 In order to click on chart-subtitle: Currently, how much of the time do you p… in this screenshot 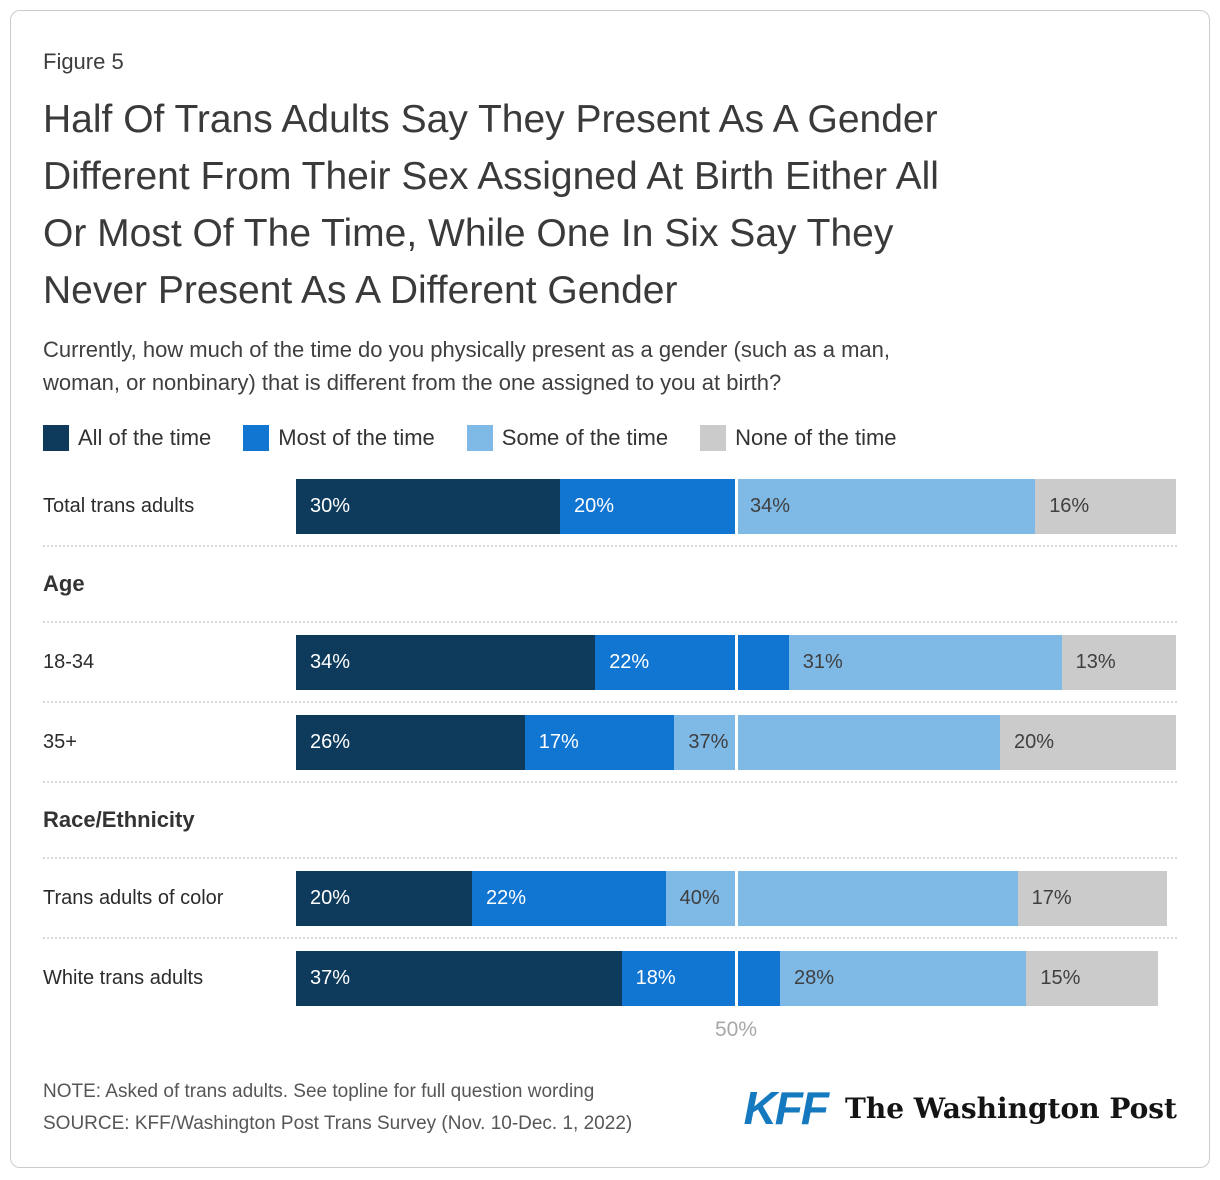, I will do `click(608, 366)`.